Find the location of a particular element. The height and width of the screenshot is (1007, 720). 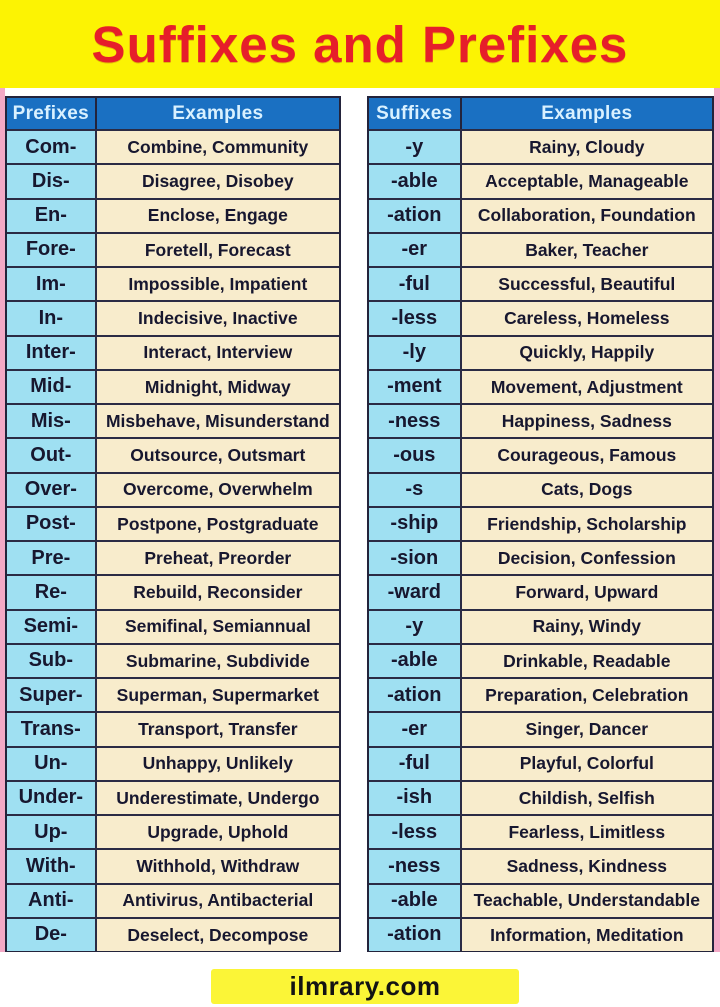

table-row: Com- Combine, Community is located at coordinates (173, 146).